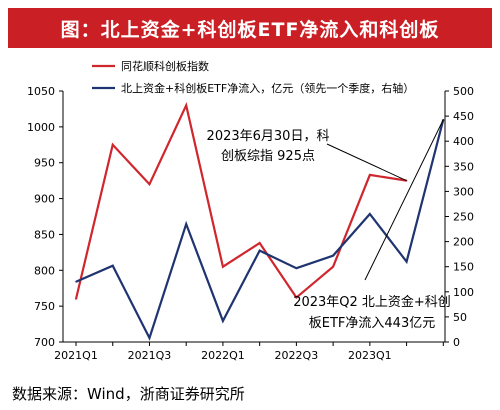  Describe the element at coordinates (76, 355) in the screenshot. I see `x-tick-label: 2021Q1` at that location.